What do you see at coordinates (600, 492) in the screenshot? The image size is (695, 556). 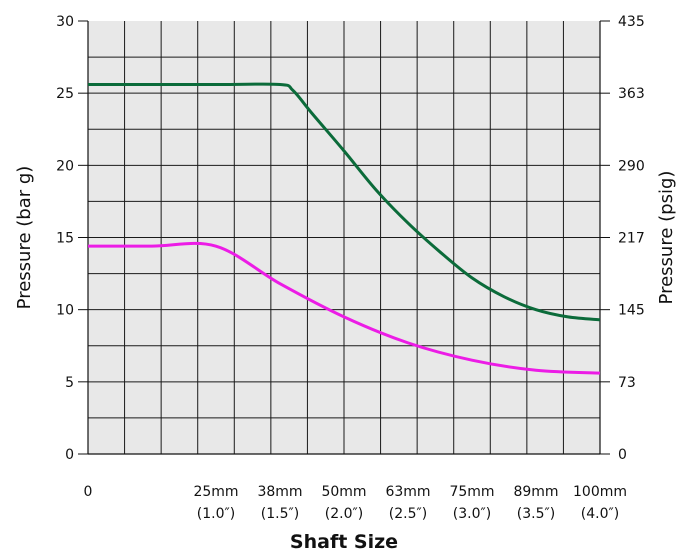 I see `x-tick-label: 100mm` at bounding box center [600, 492].